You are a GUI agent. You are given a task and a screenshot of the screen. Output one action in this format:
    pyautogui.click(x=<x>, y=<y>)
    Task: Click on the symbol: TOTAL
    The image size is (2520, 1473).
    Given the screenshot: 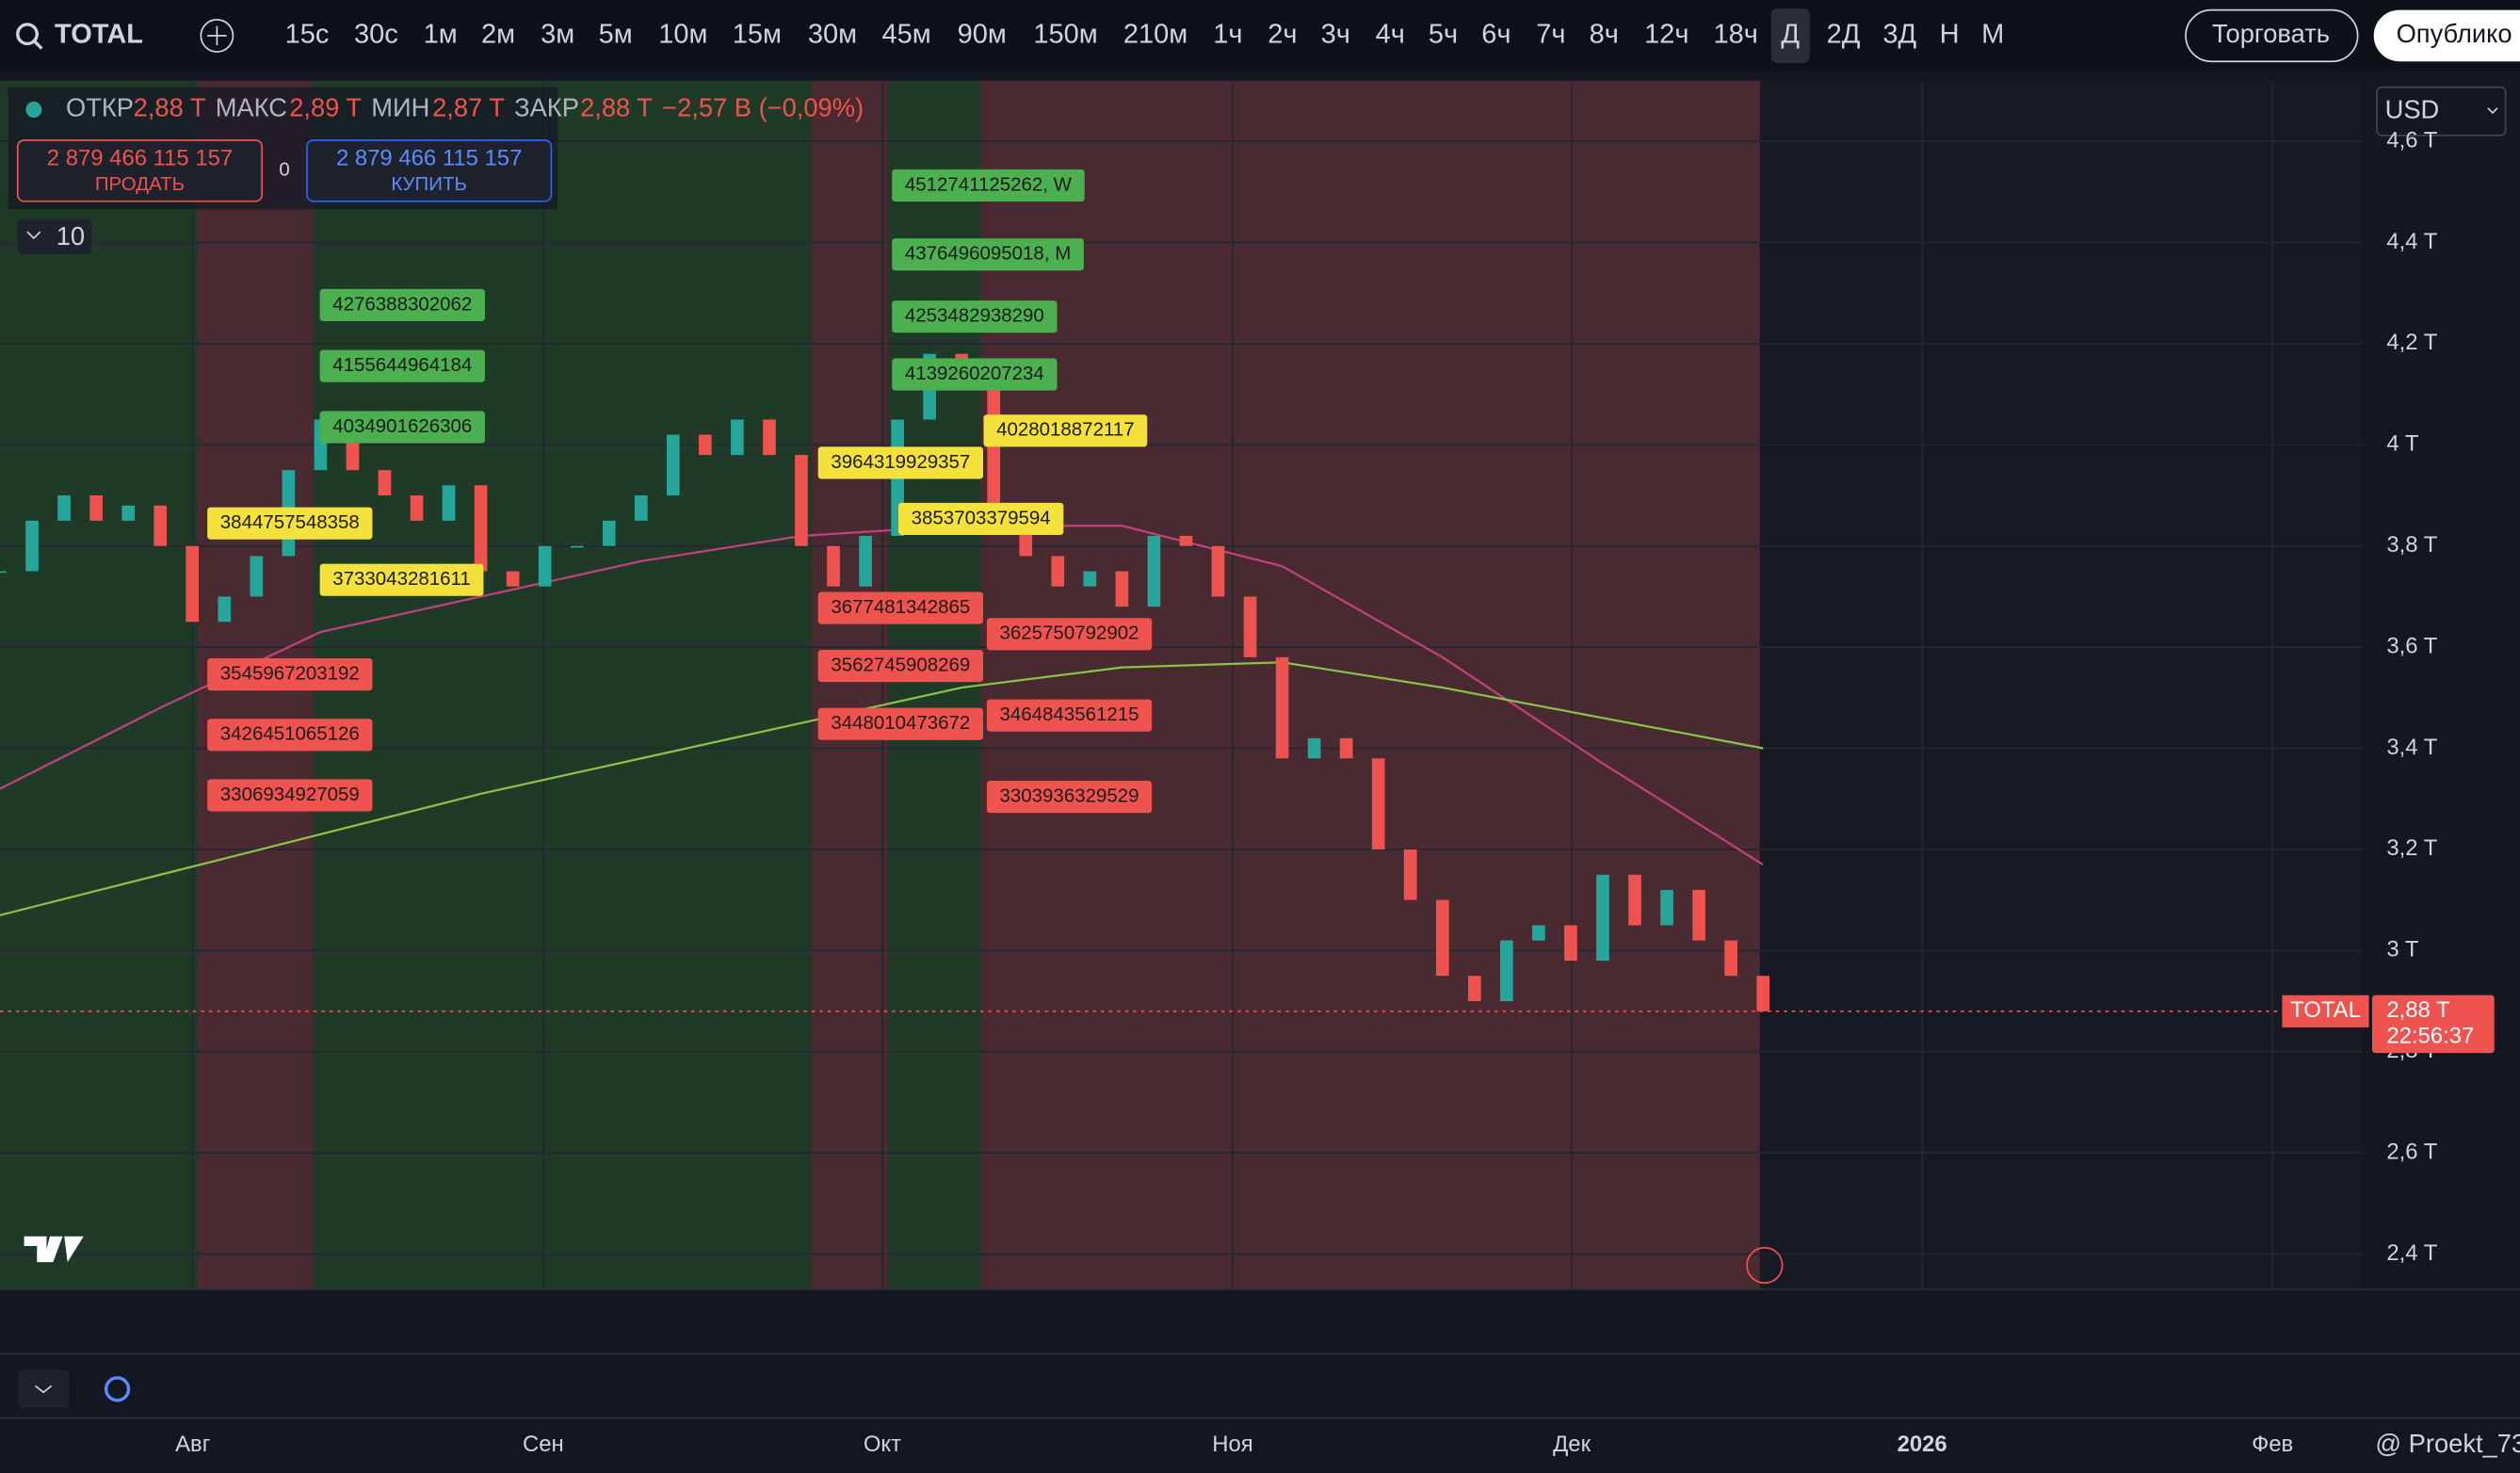 What is the action you would take?
    pyautogui.click(x=99, y=35)
    